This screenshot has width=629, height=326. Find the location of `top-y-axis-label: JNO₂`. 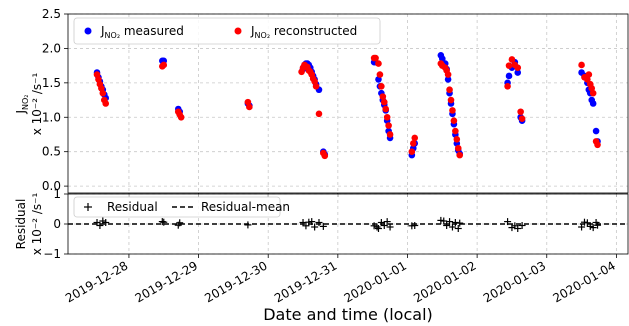

top-y-axis-label: JNO₂ is located at coordinates (22, 104).